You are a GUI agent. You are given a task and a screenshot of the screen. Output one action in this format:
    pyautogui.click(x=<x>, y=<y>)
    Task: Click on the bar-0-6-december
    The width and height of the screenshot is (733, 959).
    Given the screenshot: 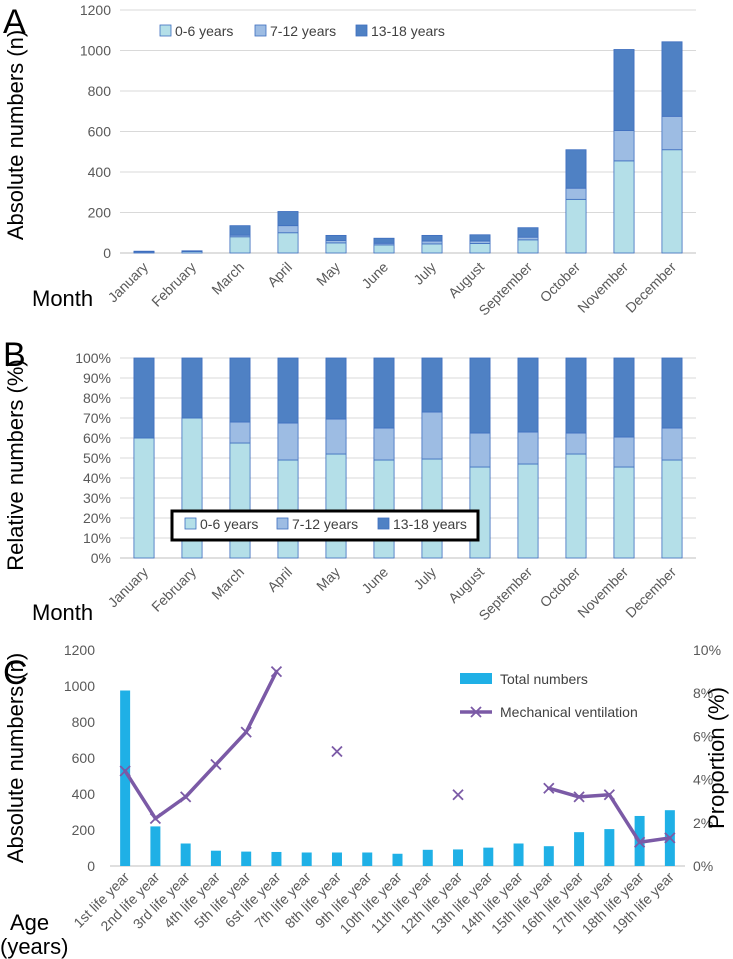 What is the action you would take?
    pyautogui.click(x=672, y=509)
    